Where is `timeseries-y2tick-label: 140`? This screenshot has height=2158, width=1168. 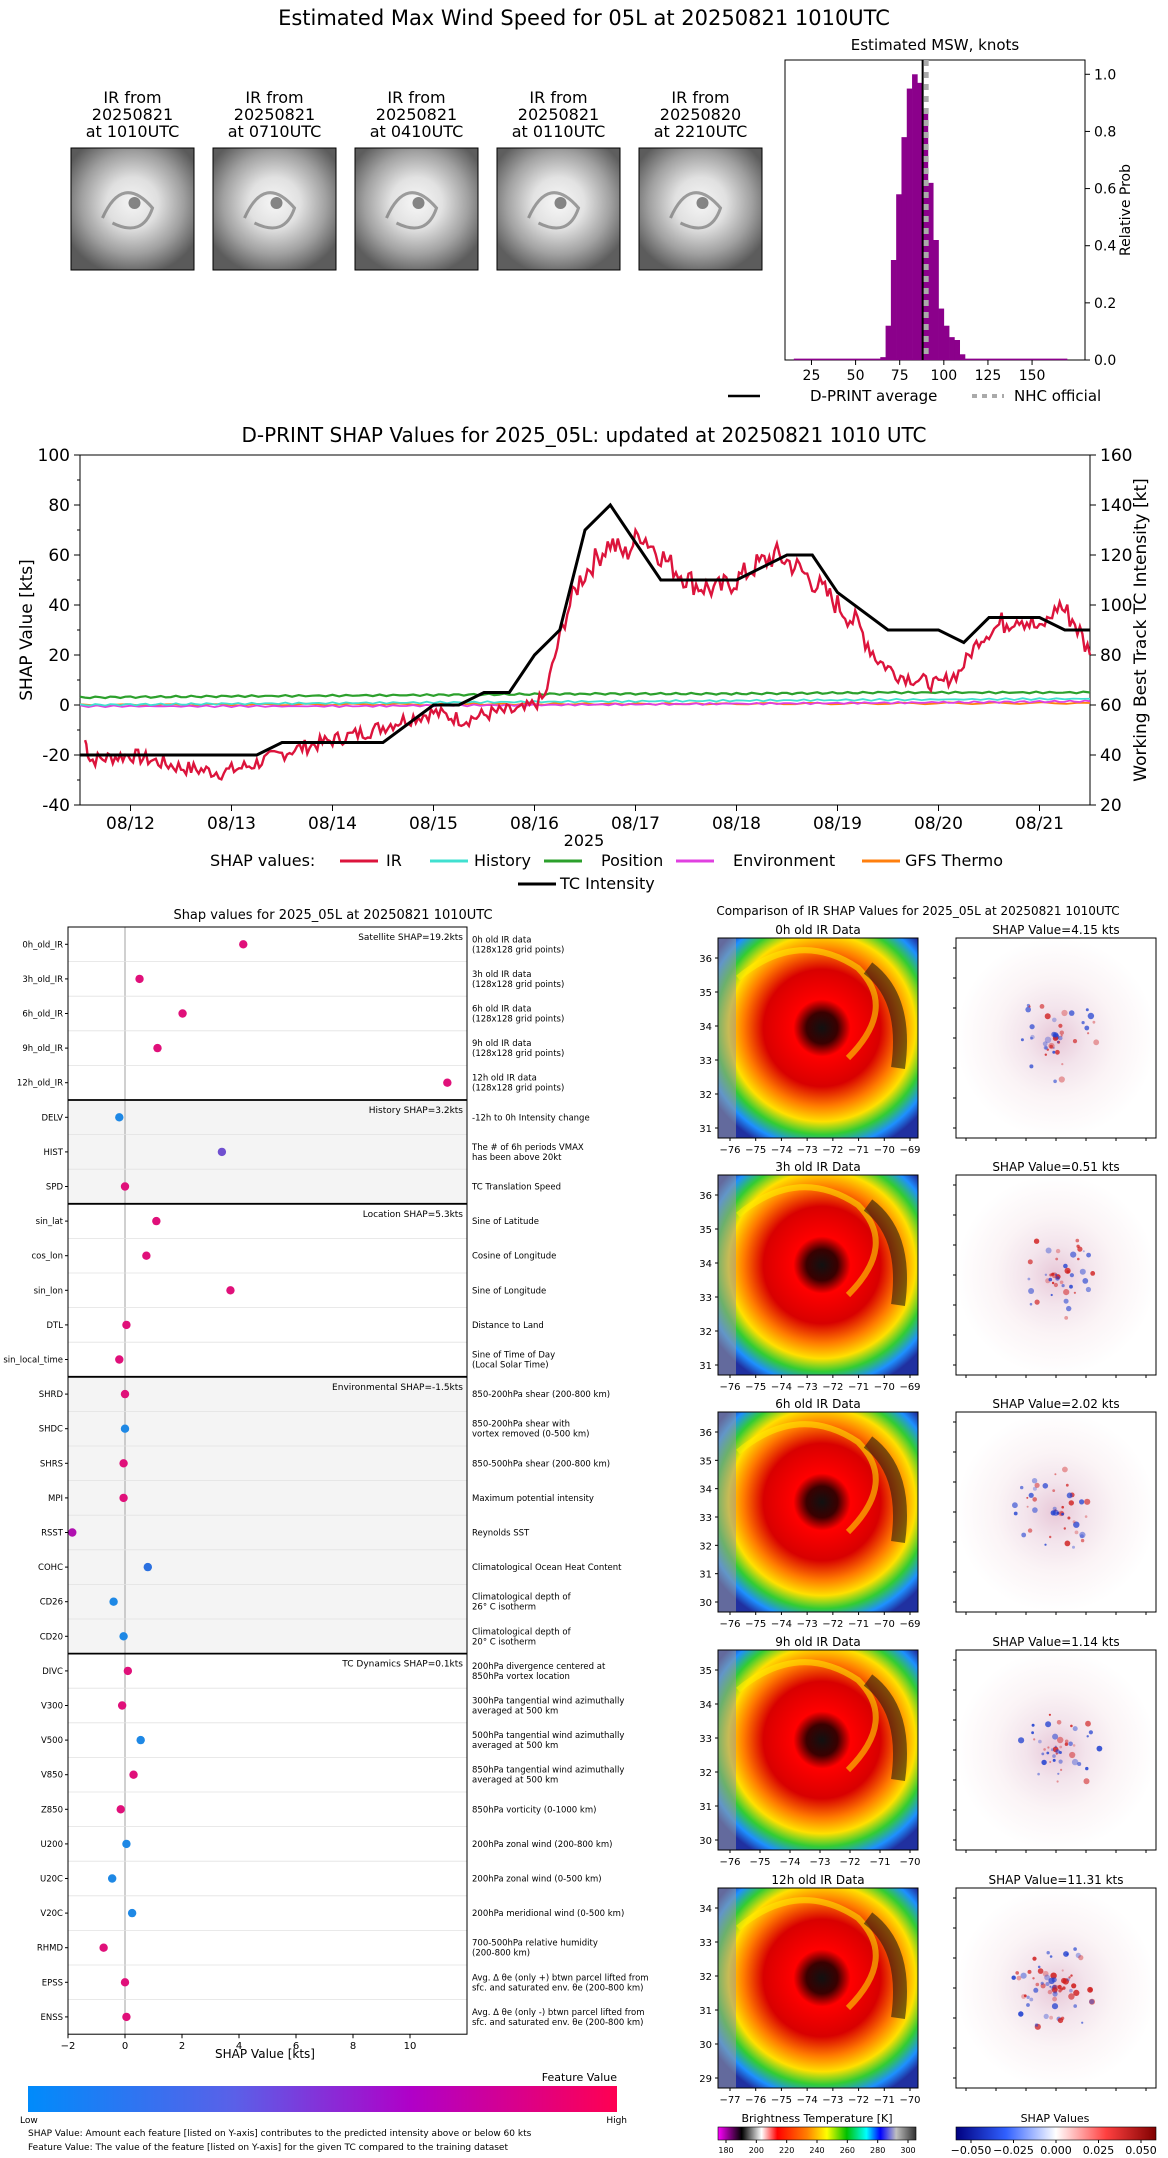
timeseries-y2tick-label: 140 is located at coordinates (1116, 506).